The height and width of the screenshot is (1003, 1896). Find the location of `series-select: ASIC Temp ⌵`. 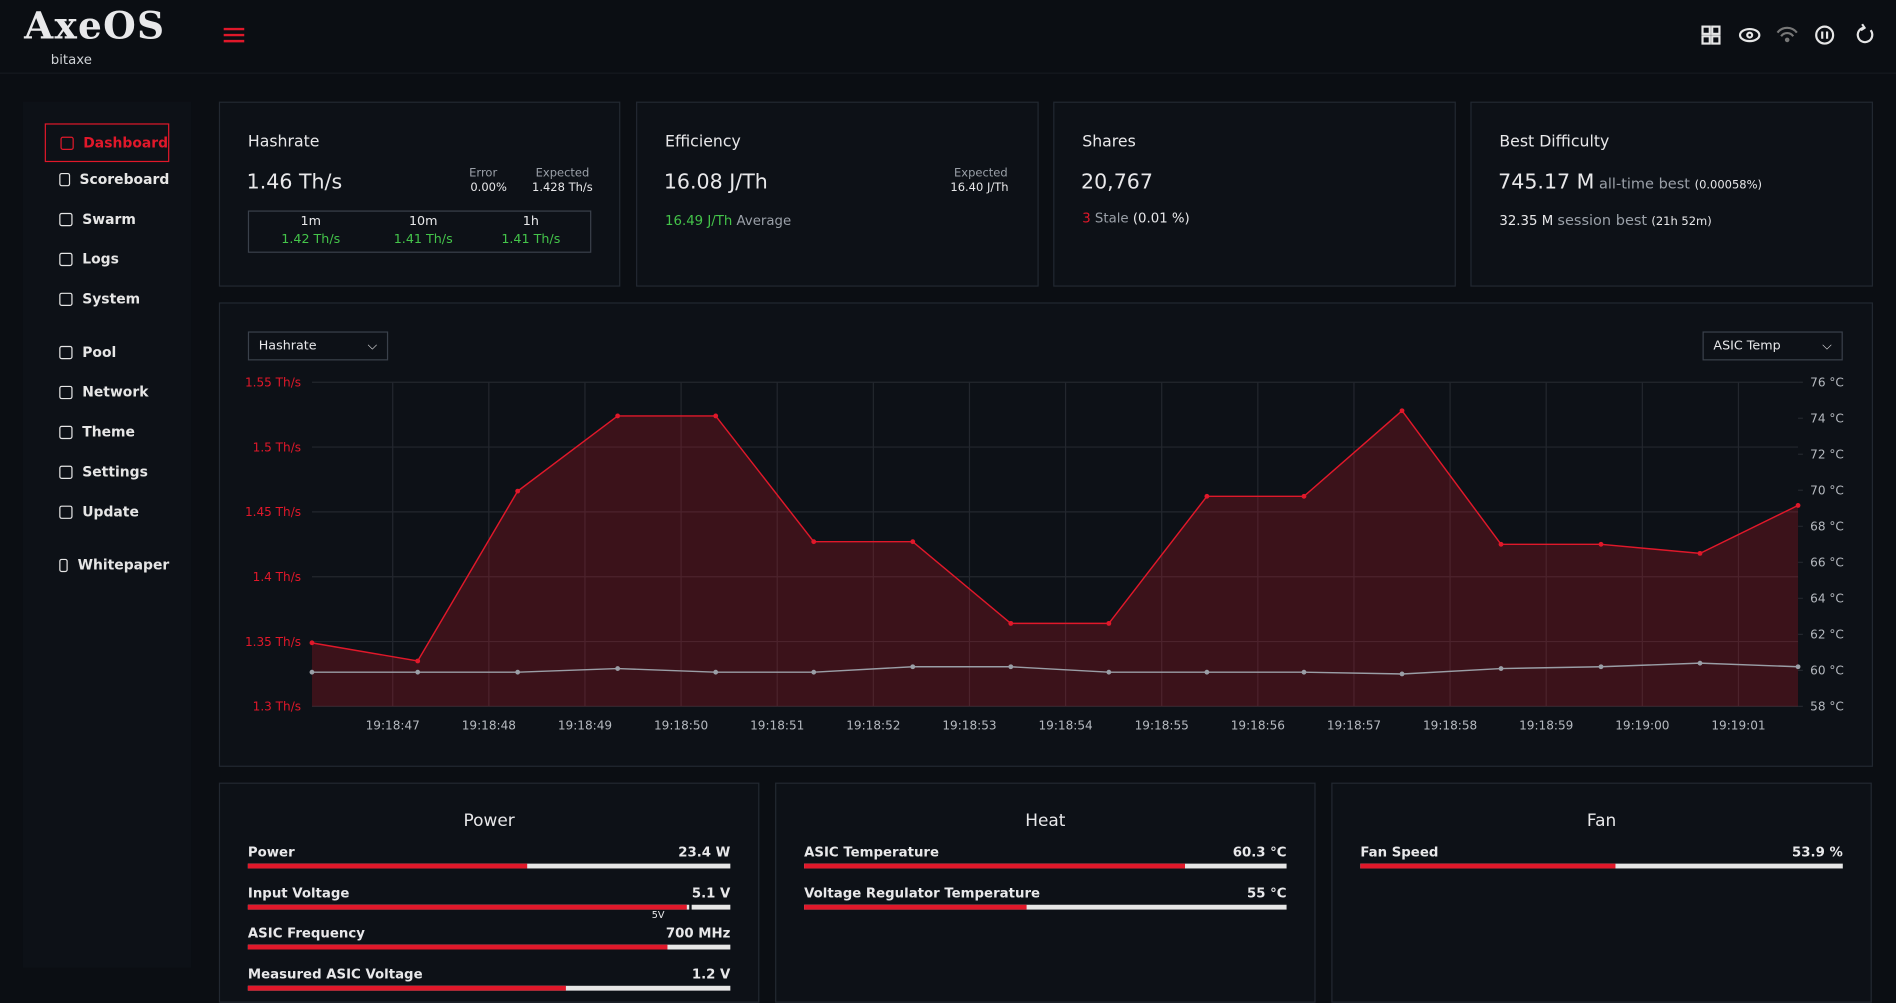

series-select: ASIC Temp ⌵ is located at coordinates (1772, 346).